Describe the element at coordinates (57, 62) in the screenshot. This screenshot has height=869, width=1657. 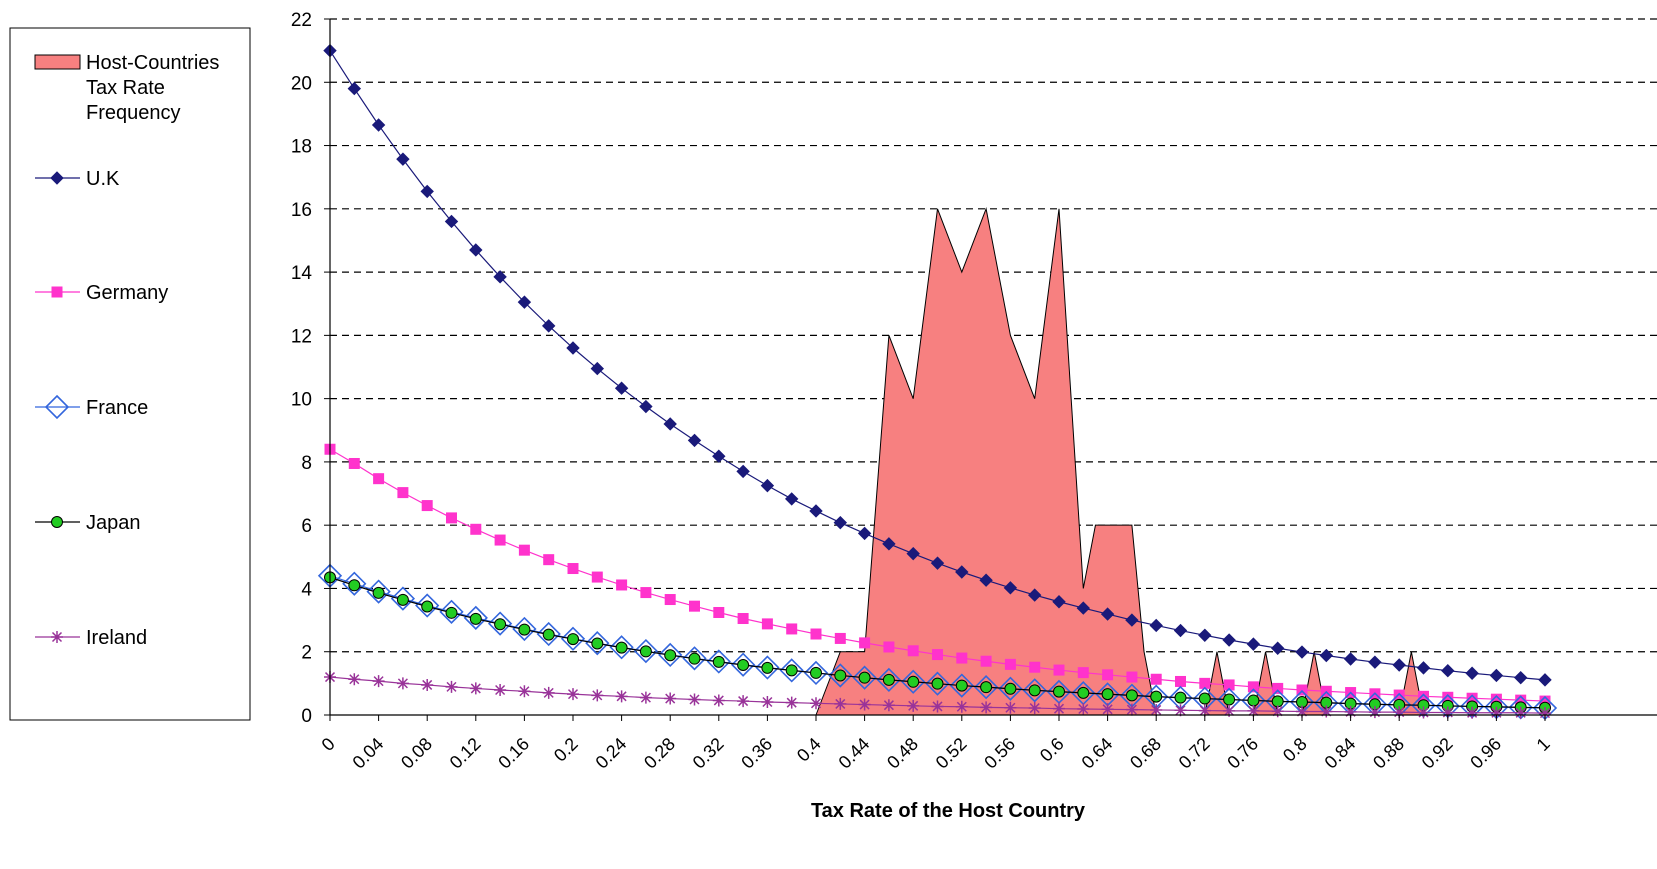
I see `legend-swatch` at that location.